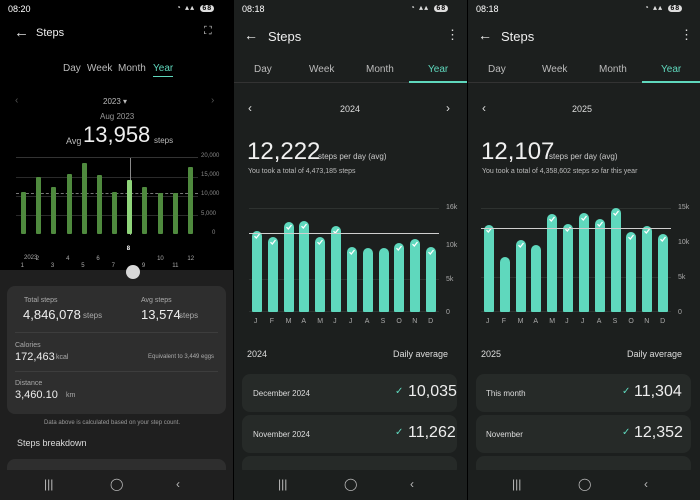 This screenshot has width=700, height=500. What do you see at coordinates (647, 321) in the screenshot?
I see `x-tick-label: N` at bounding box center [647, 321].